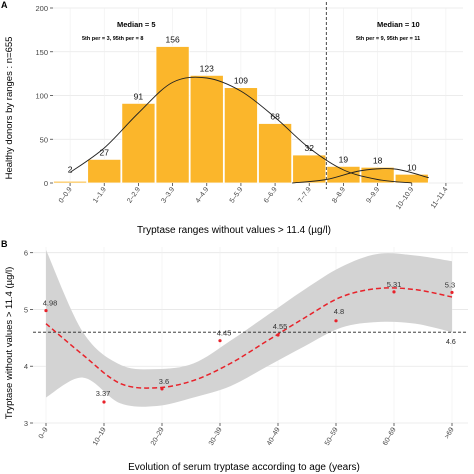 This screenshot has height=474, width=474. Describe the element at coordinates (271, 195) in the screenshot. I see `x-tick-label: 6–6.9` at that location.